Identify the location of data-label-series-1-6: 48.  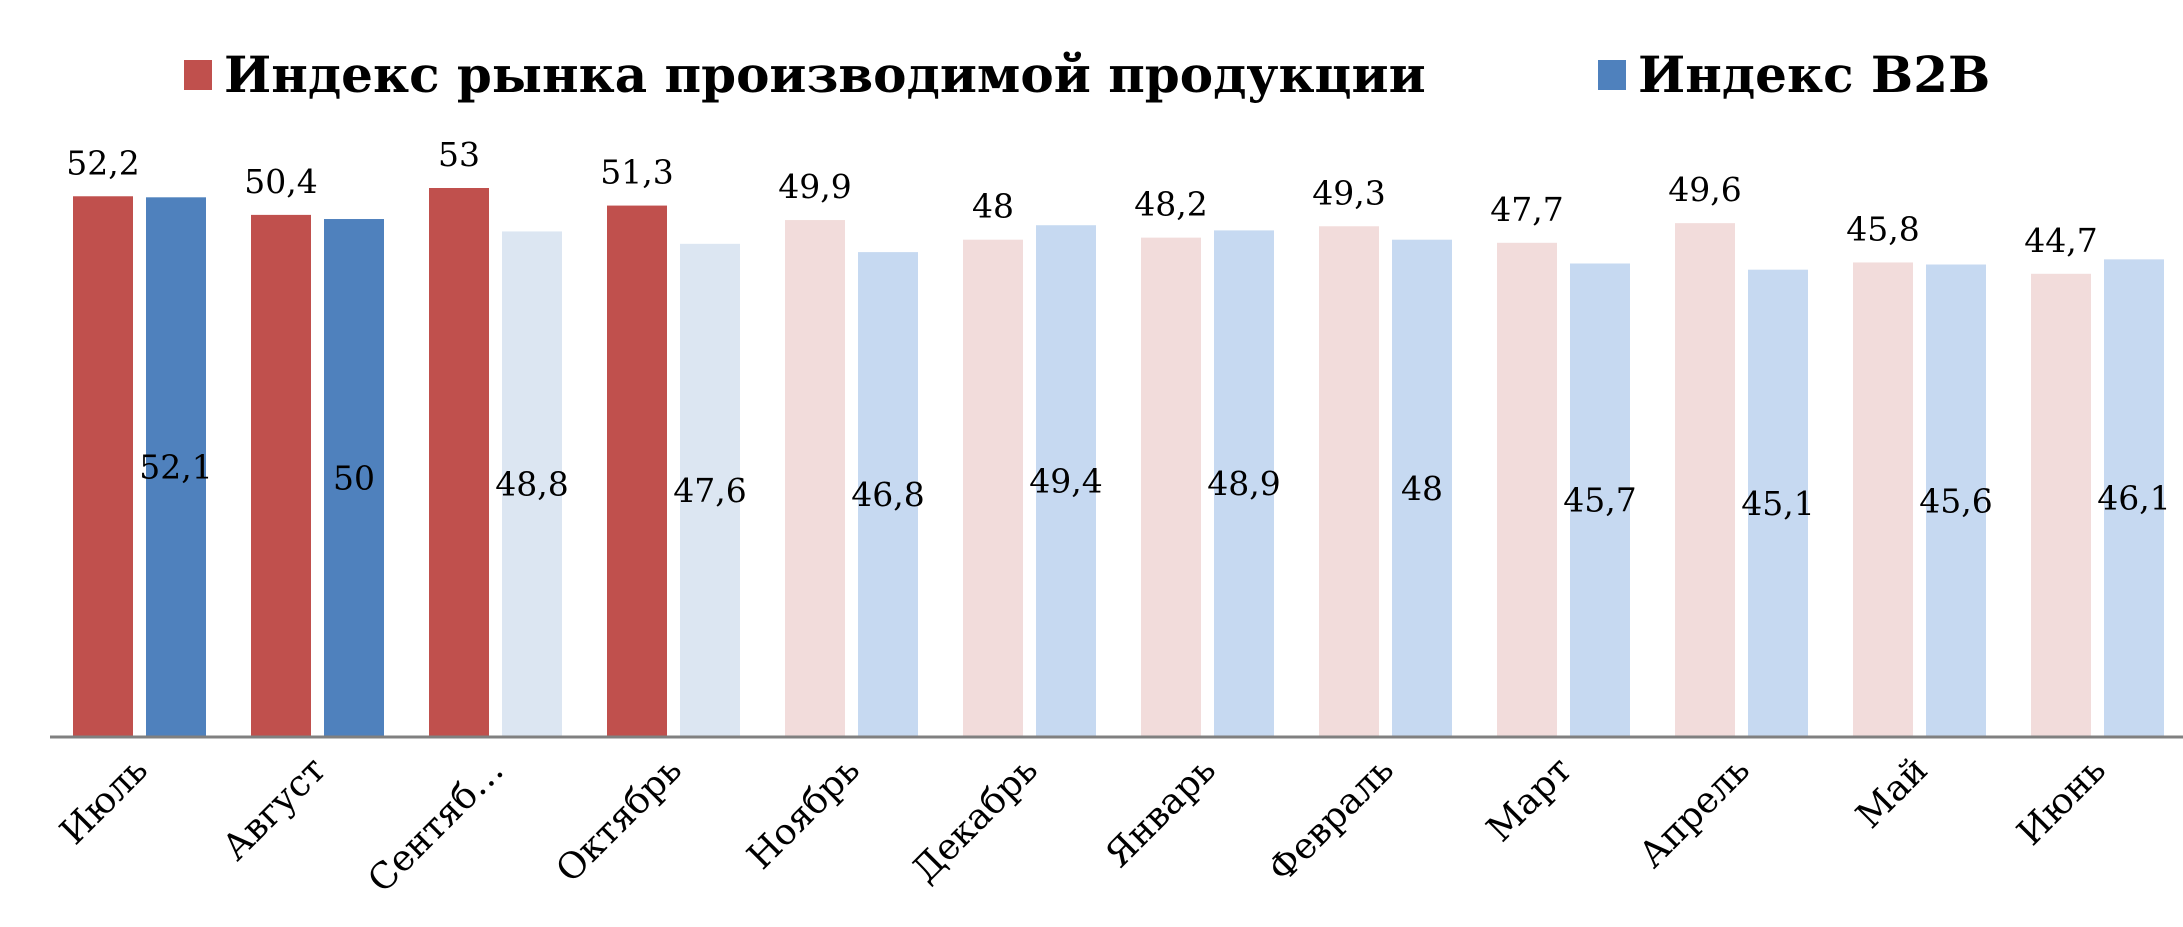
(993, 206).